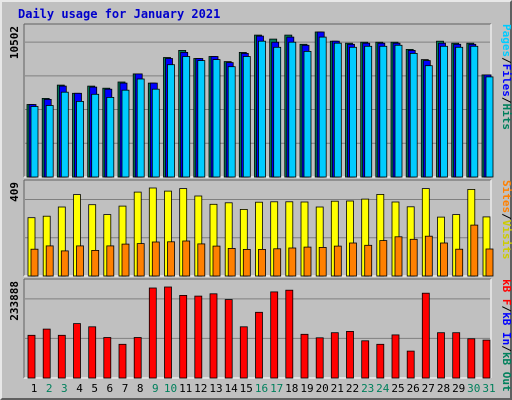 The height and width of the screenshot is (400, 512). Describe the element at coordinates (506, 196) in the screenshot. I see `series-label-sites: Sites` at that location.